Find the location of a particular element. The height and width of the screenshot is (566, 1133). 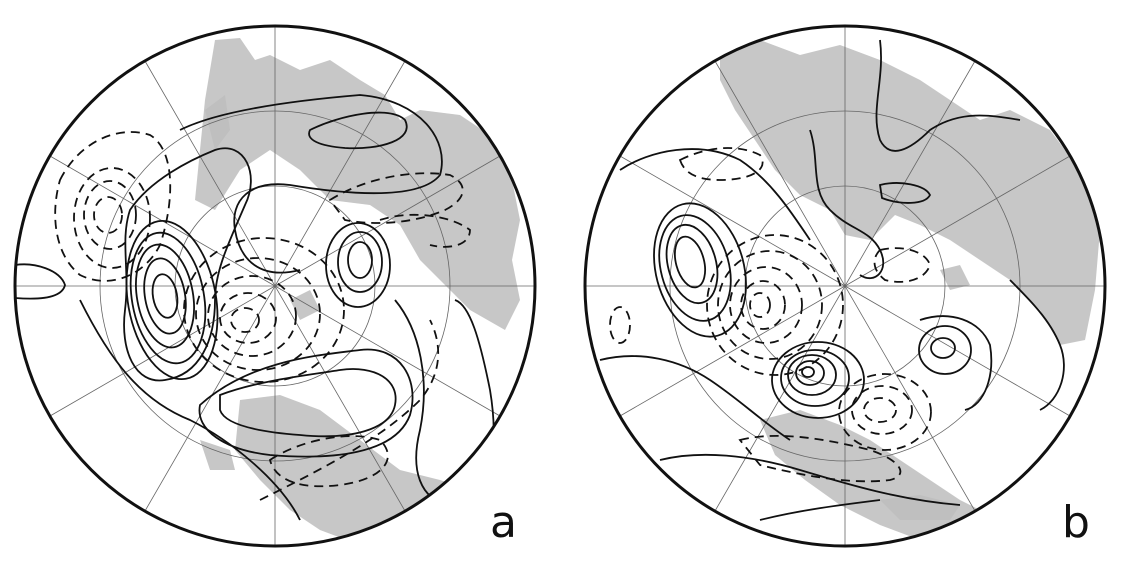

panel-label-a: a is located at coordinates (503, 522).